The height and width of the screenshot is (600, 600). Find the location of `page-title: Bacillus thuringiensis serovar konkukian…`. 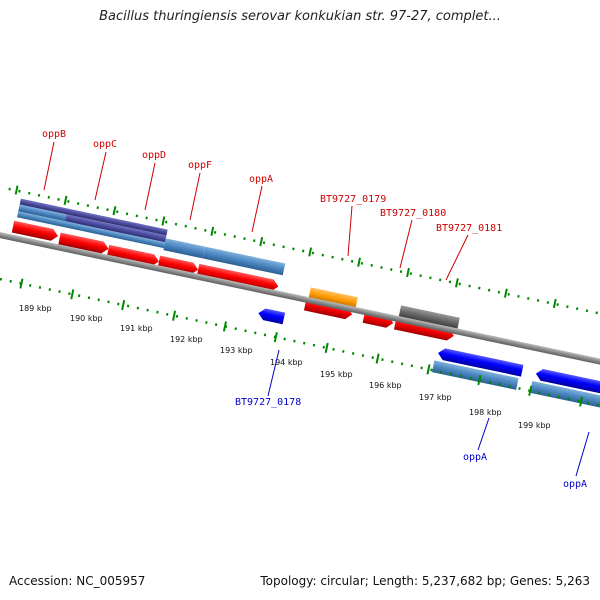

page-title: Bacillus thuringiensis serovar konkukian… is located at coordinates (300, 16).